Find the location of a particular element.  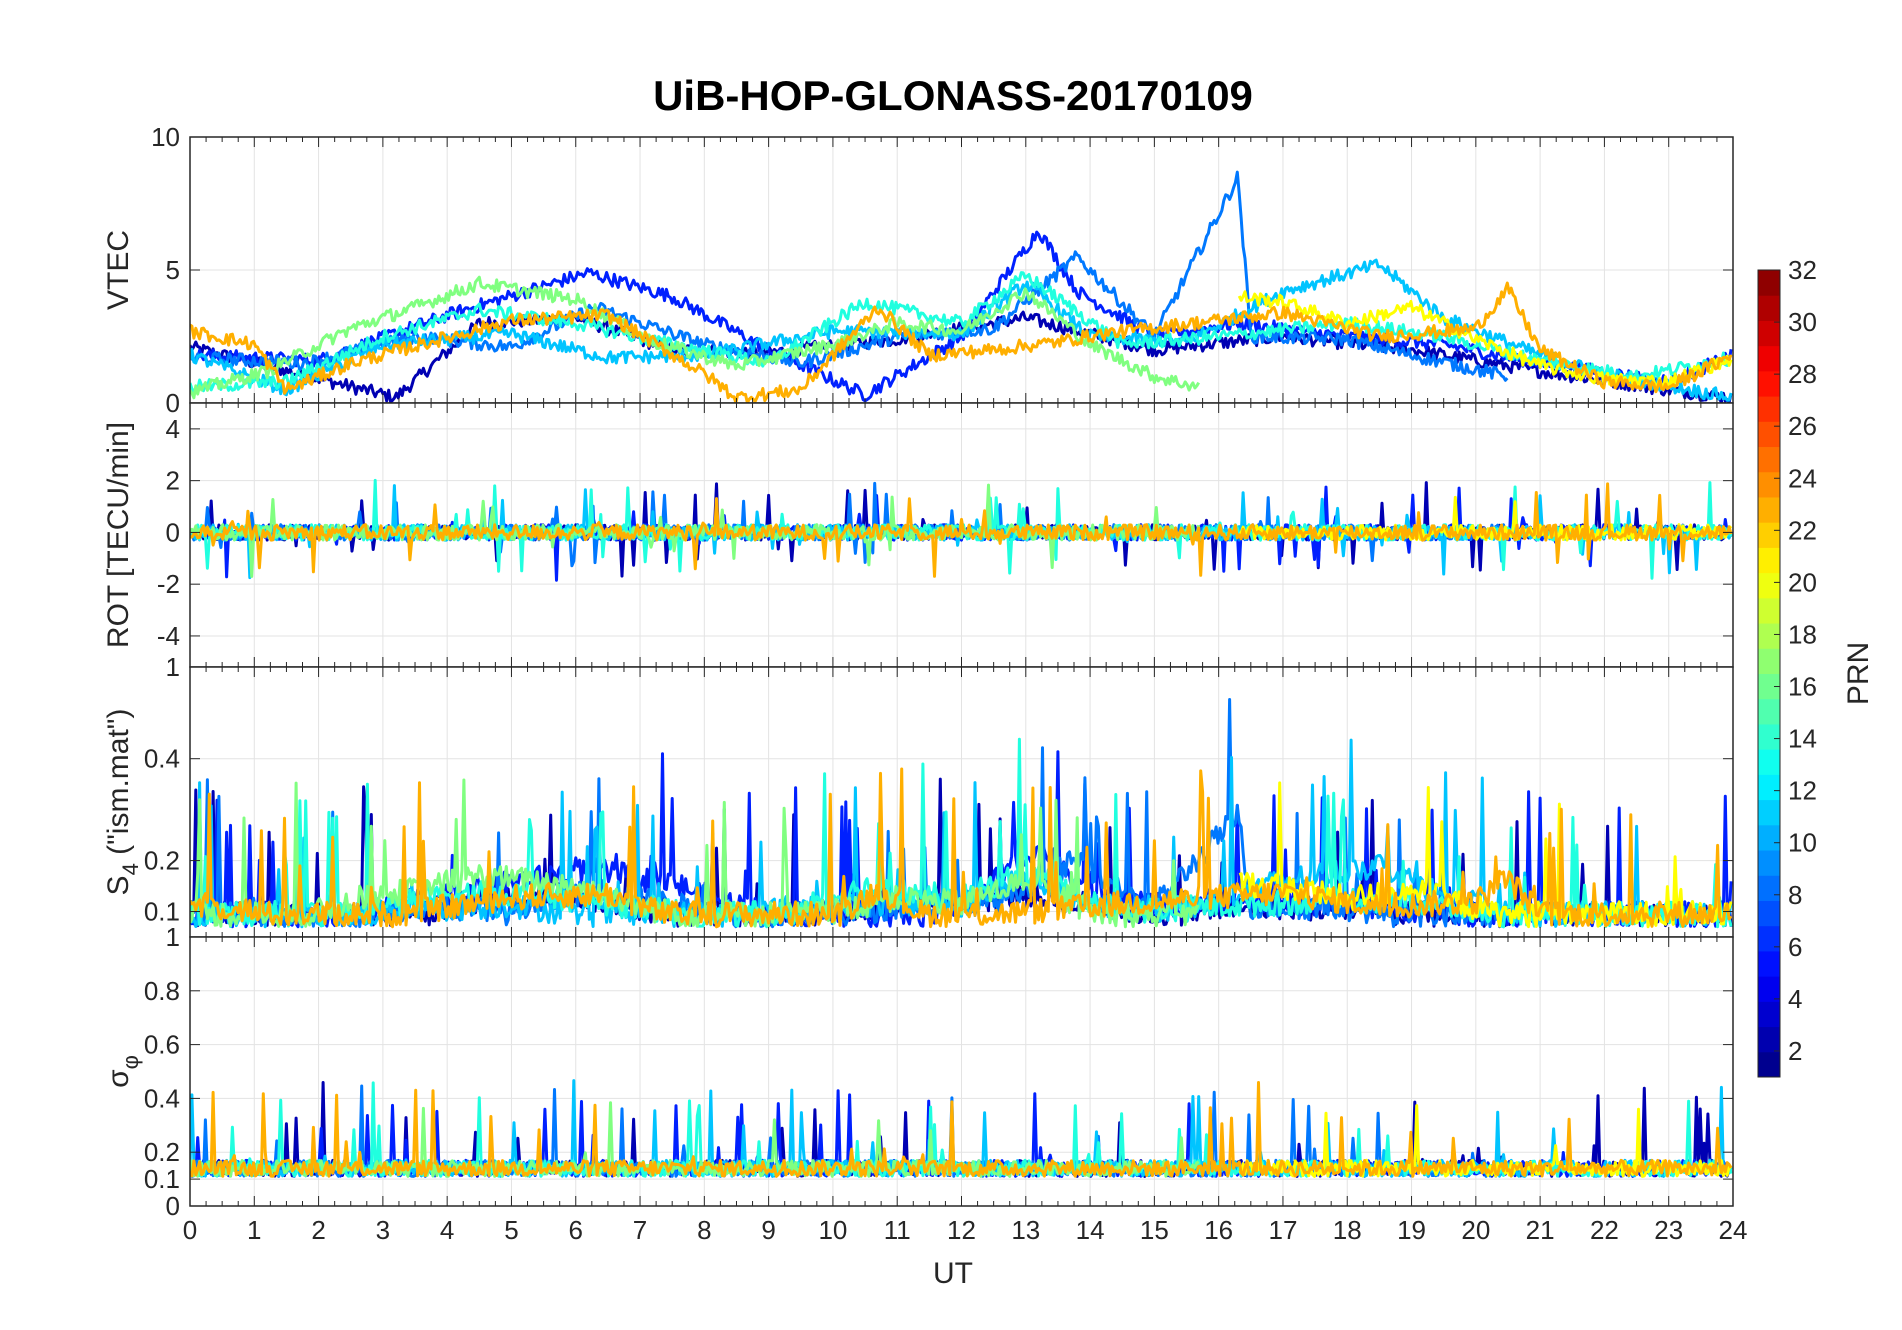

x-tick-label: 22 is located at coordinates (1604, 1230).